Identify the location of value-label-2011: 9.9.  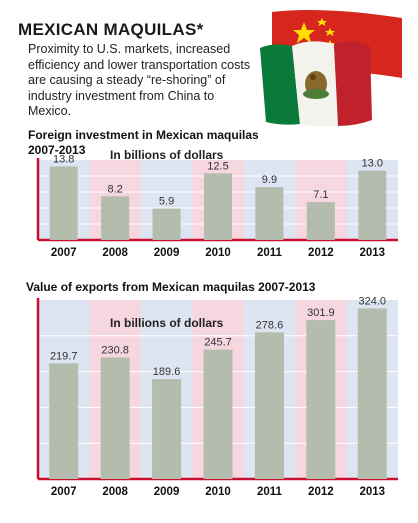
(269, 180).